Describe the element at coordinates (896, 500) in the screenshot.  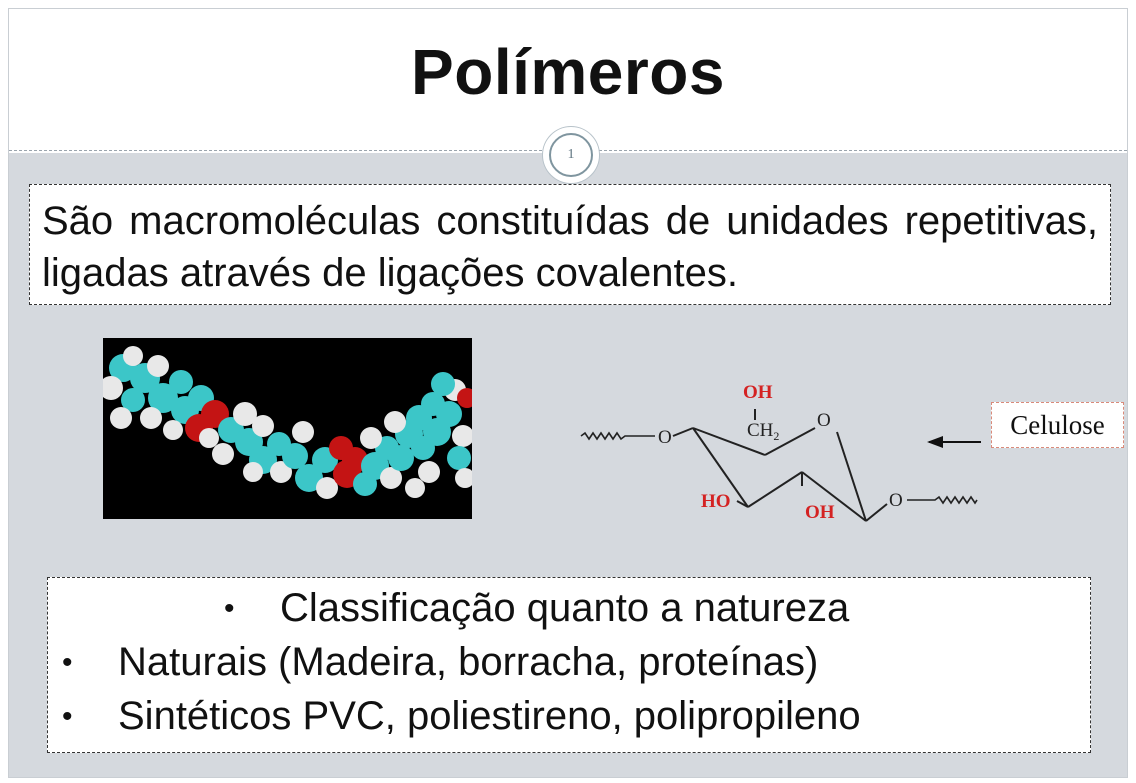
I see `right-oxygen-label: O` at that location.